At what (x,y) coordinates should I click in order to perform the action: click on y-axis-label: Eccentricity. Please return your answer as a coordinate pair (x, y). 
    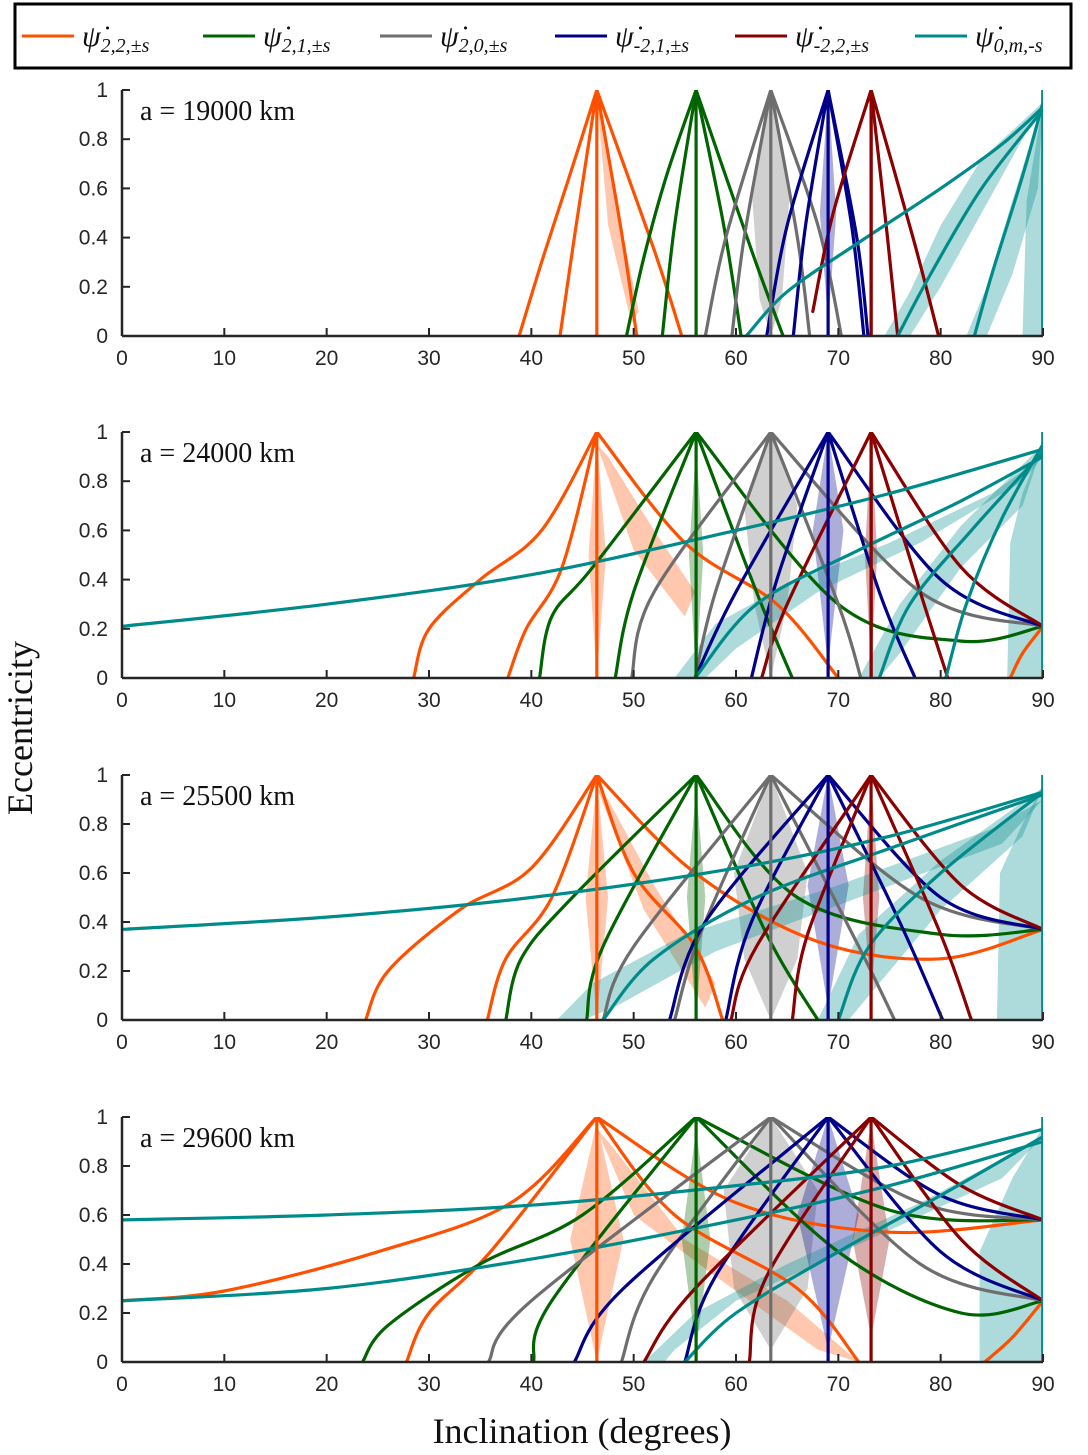
    Looking at the image, I should click on (20, 728).